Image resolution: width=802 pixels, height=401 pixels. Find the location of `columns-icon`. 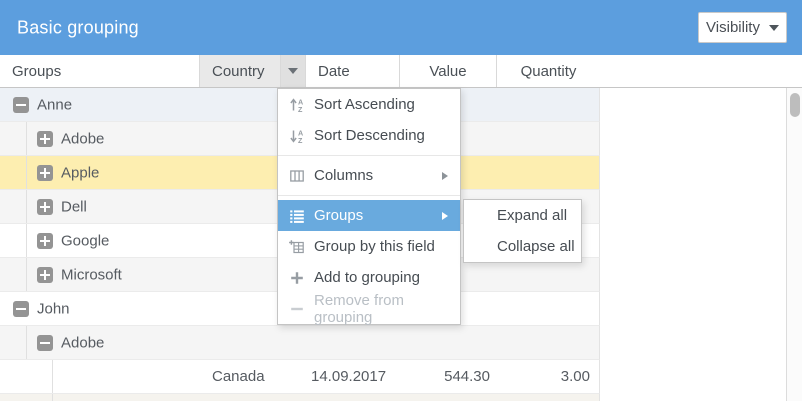

columns-icon is located at coordinates (297, 176).